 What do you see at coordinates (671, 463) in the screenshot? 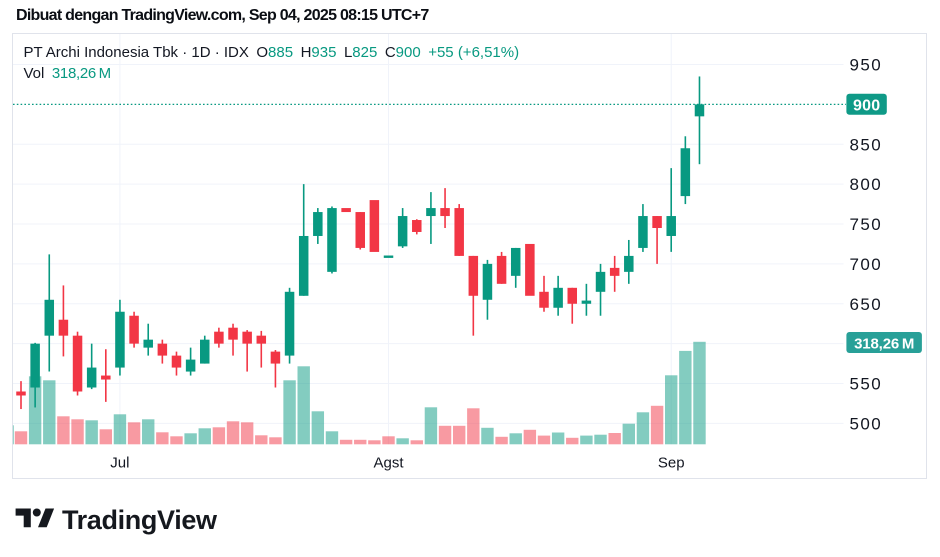
I see `svg-text: Sep` at bounding box center [671, 463].